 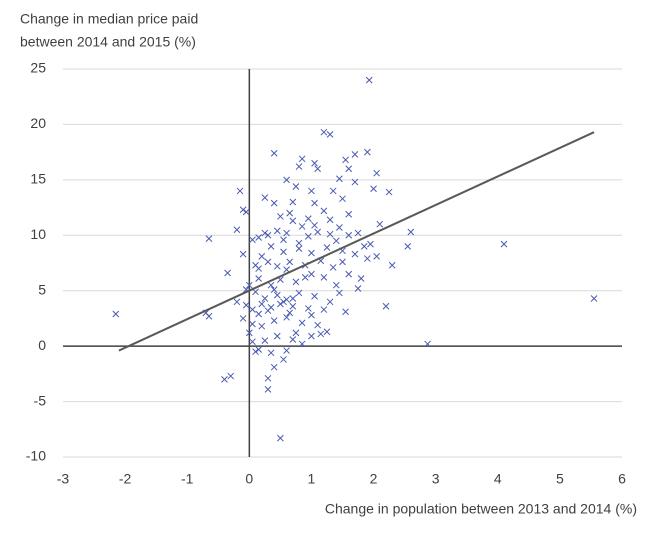 What do you see at coordinates (38, 68) in the screenshot?
I see `y-tick-label: 25` at bounding box center [38, 68].